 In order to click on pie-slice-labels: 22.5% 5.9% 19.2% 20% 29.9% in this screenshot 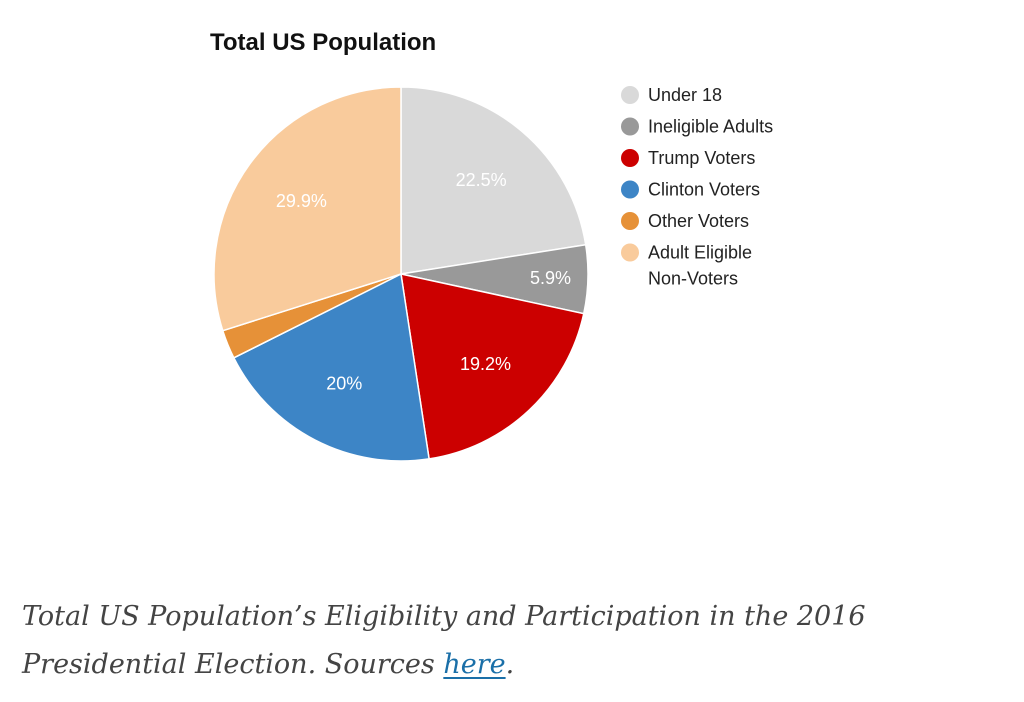, I will do `click(423, 281)`.